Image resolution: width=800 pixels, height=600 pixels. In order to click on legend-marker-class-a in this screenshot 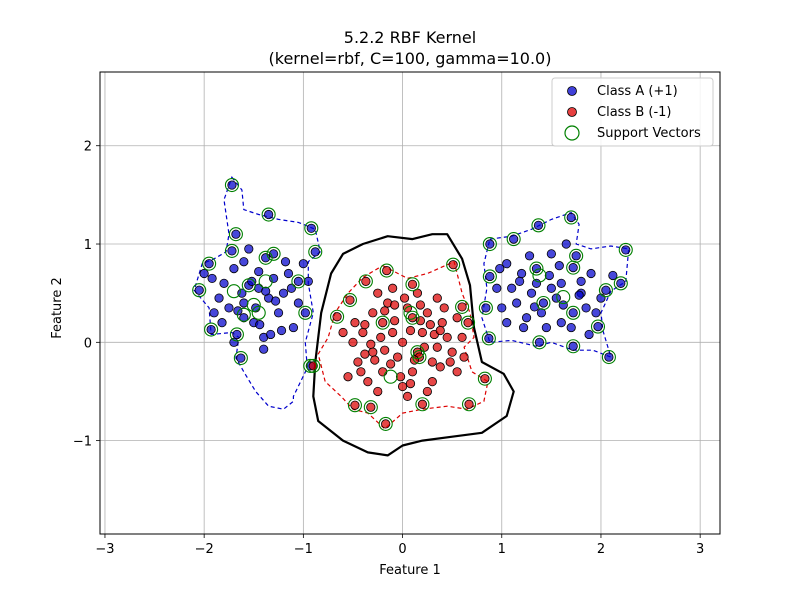, I will do `click(572, 91)`.